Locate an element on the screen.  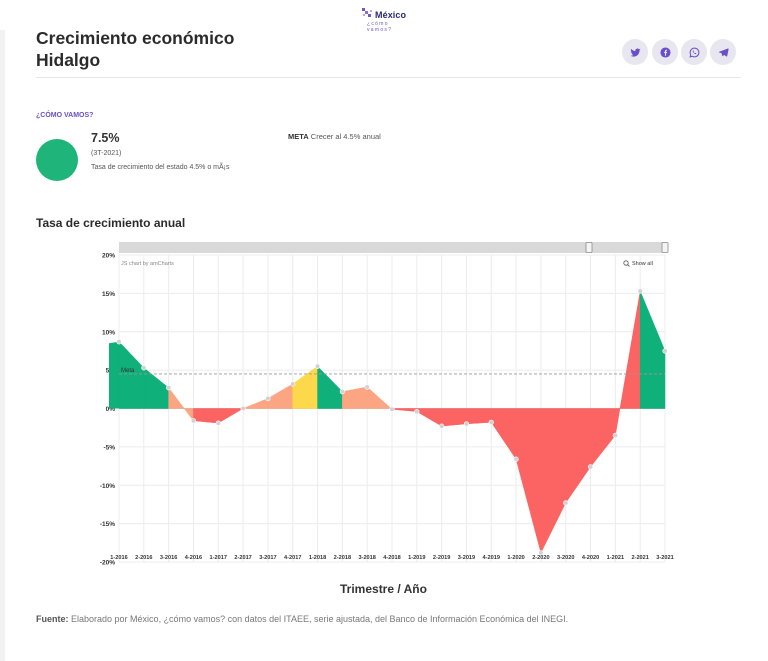
page-title-line2: Hidalgo is located at coordinates (68, 60).